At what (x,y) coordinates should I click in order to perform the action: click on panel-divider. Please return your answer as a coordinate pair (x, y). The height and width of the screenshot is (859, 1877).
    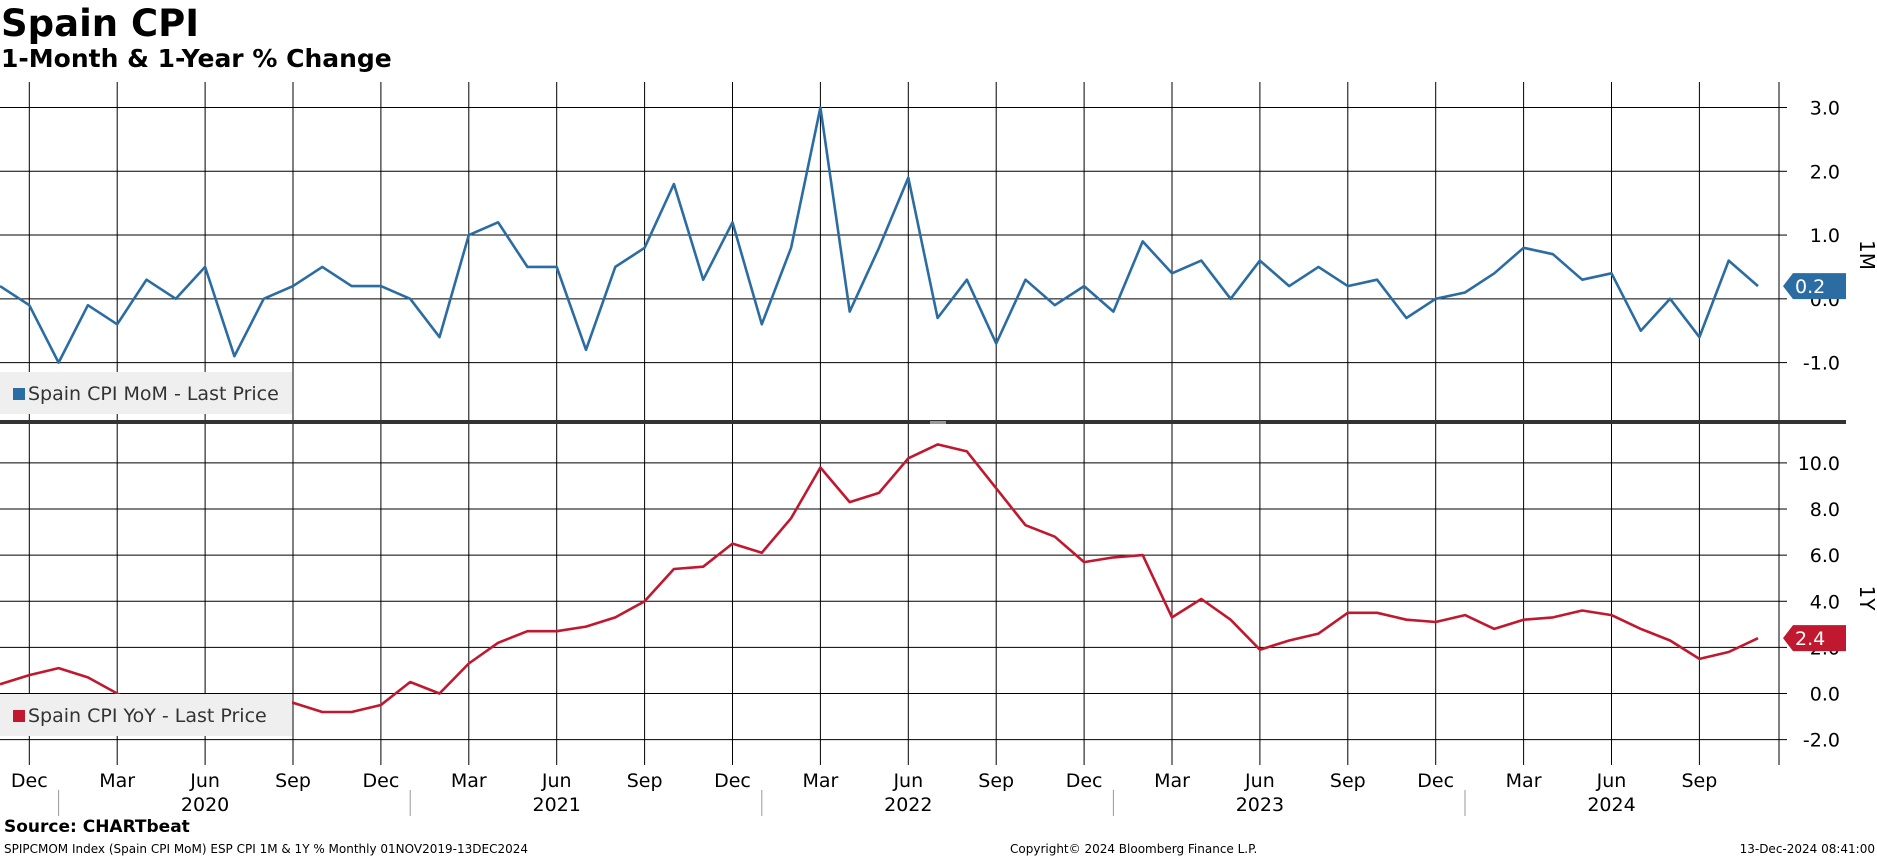
    Looking at the image, I should click on (923, 422).